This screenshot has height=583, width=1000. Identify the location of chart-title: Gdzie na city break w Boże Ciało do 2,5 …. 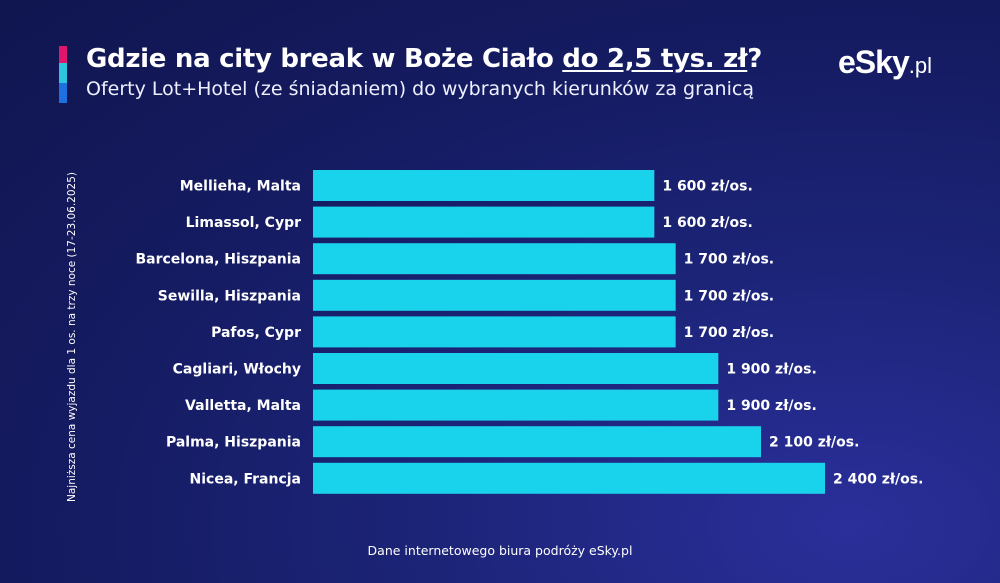
(424, 59).